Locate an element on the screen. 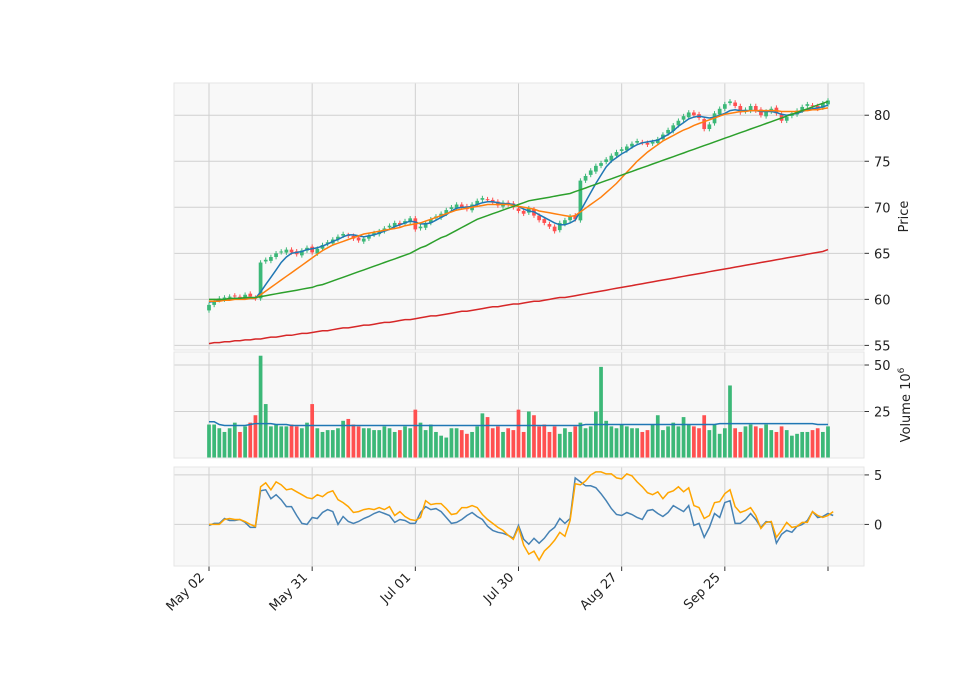  price-tick-label: 75 is located at coordinates (882, 162).